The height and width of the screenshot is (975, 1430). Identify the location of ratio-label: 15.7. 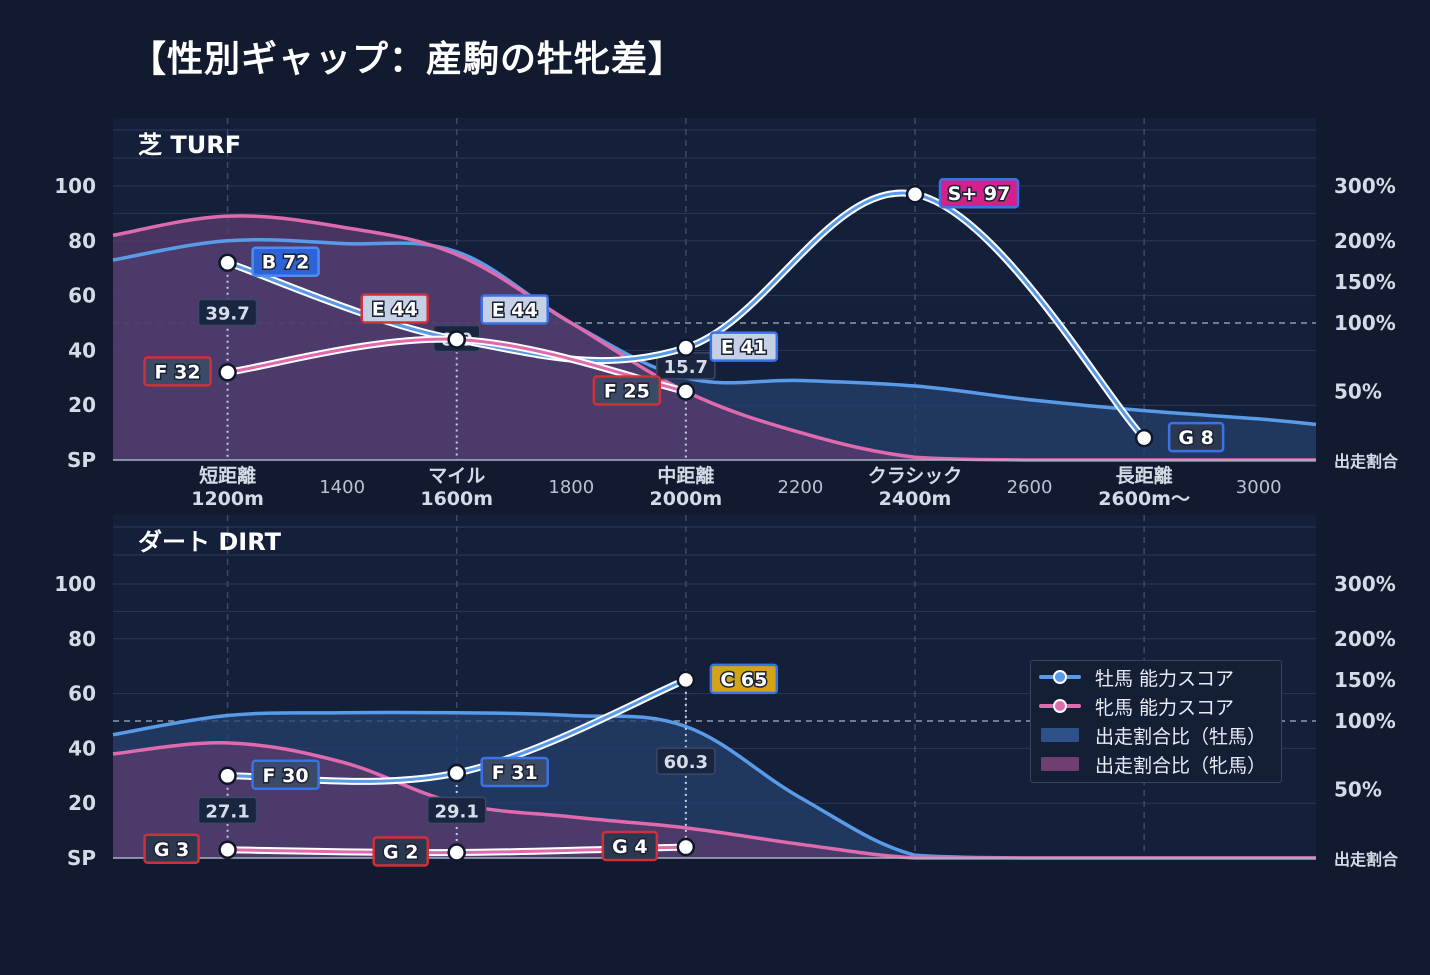
(686, 367).